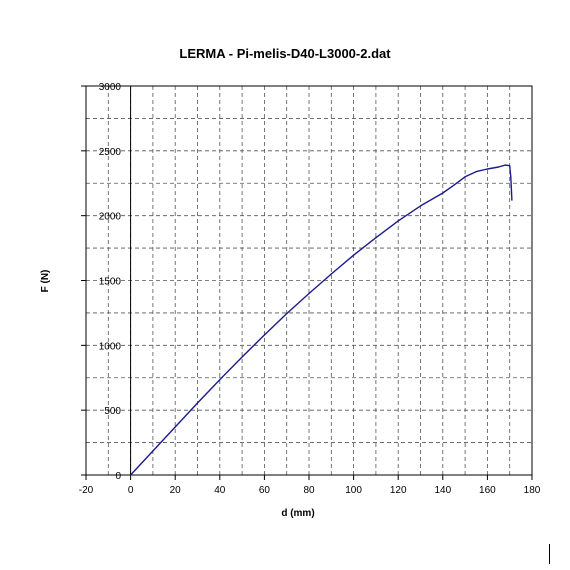  Describe the element at coordinates (45, 281) in the screenshot. I see `y-axis-label: F (N)` at that location.